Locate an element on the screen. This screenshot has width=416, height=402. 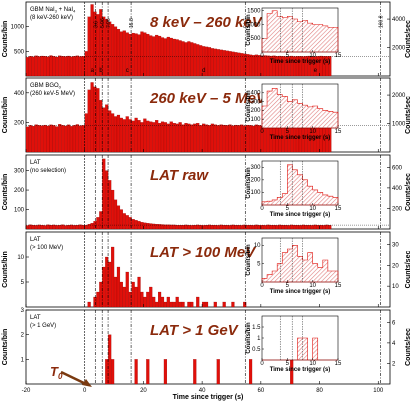
panel-title: 8 keV – 260 keV is located at coordinates (207, 22).